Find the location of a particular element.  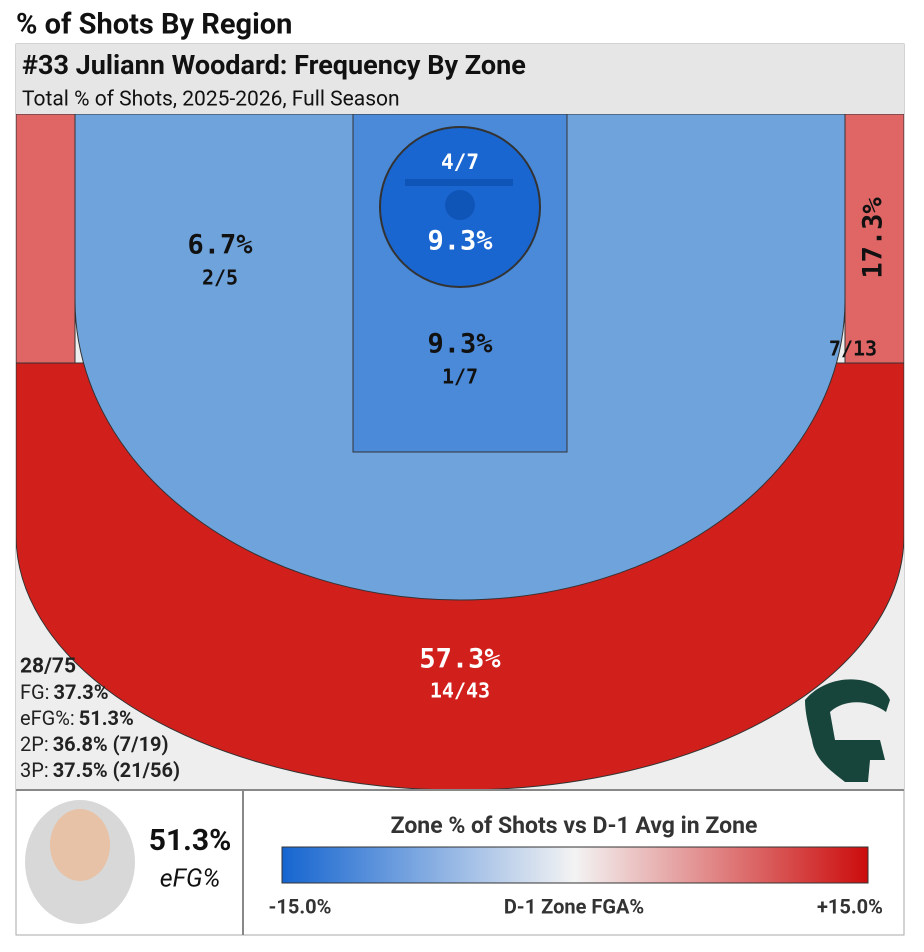

zone-made: 2/5 is located at coordinates (220, 278).